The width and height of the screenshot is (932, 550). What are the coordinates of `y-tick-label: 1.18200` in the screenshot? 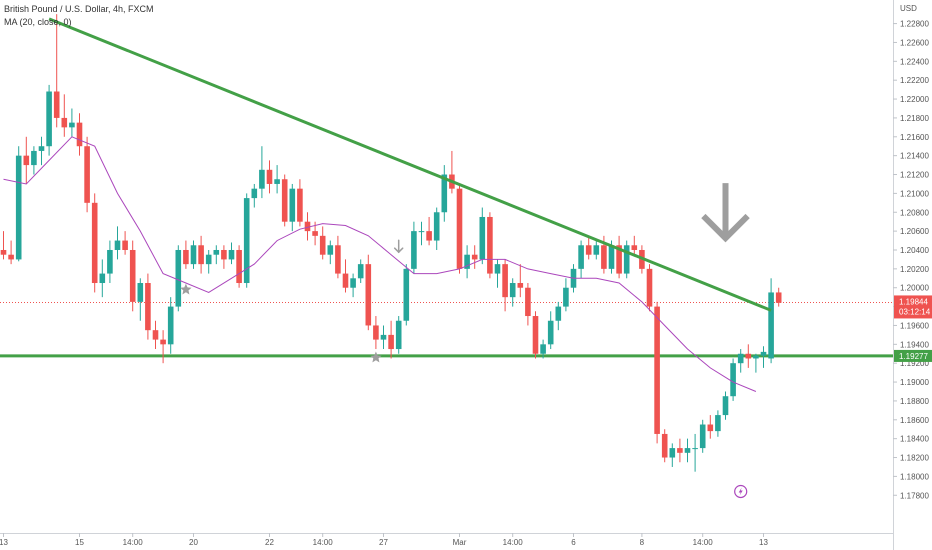 It's located at (914, 458).